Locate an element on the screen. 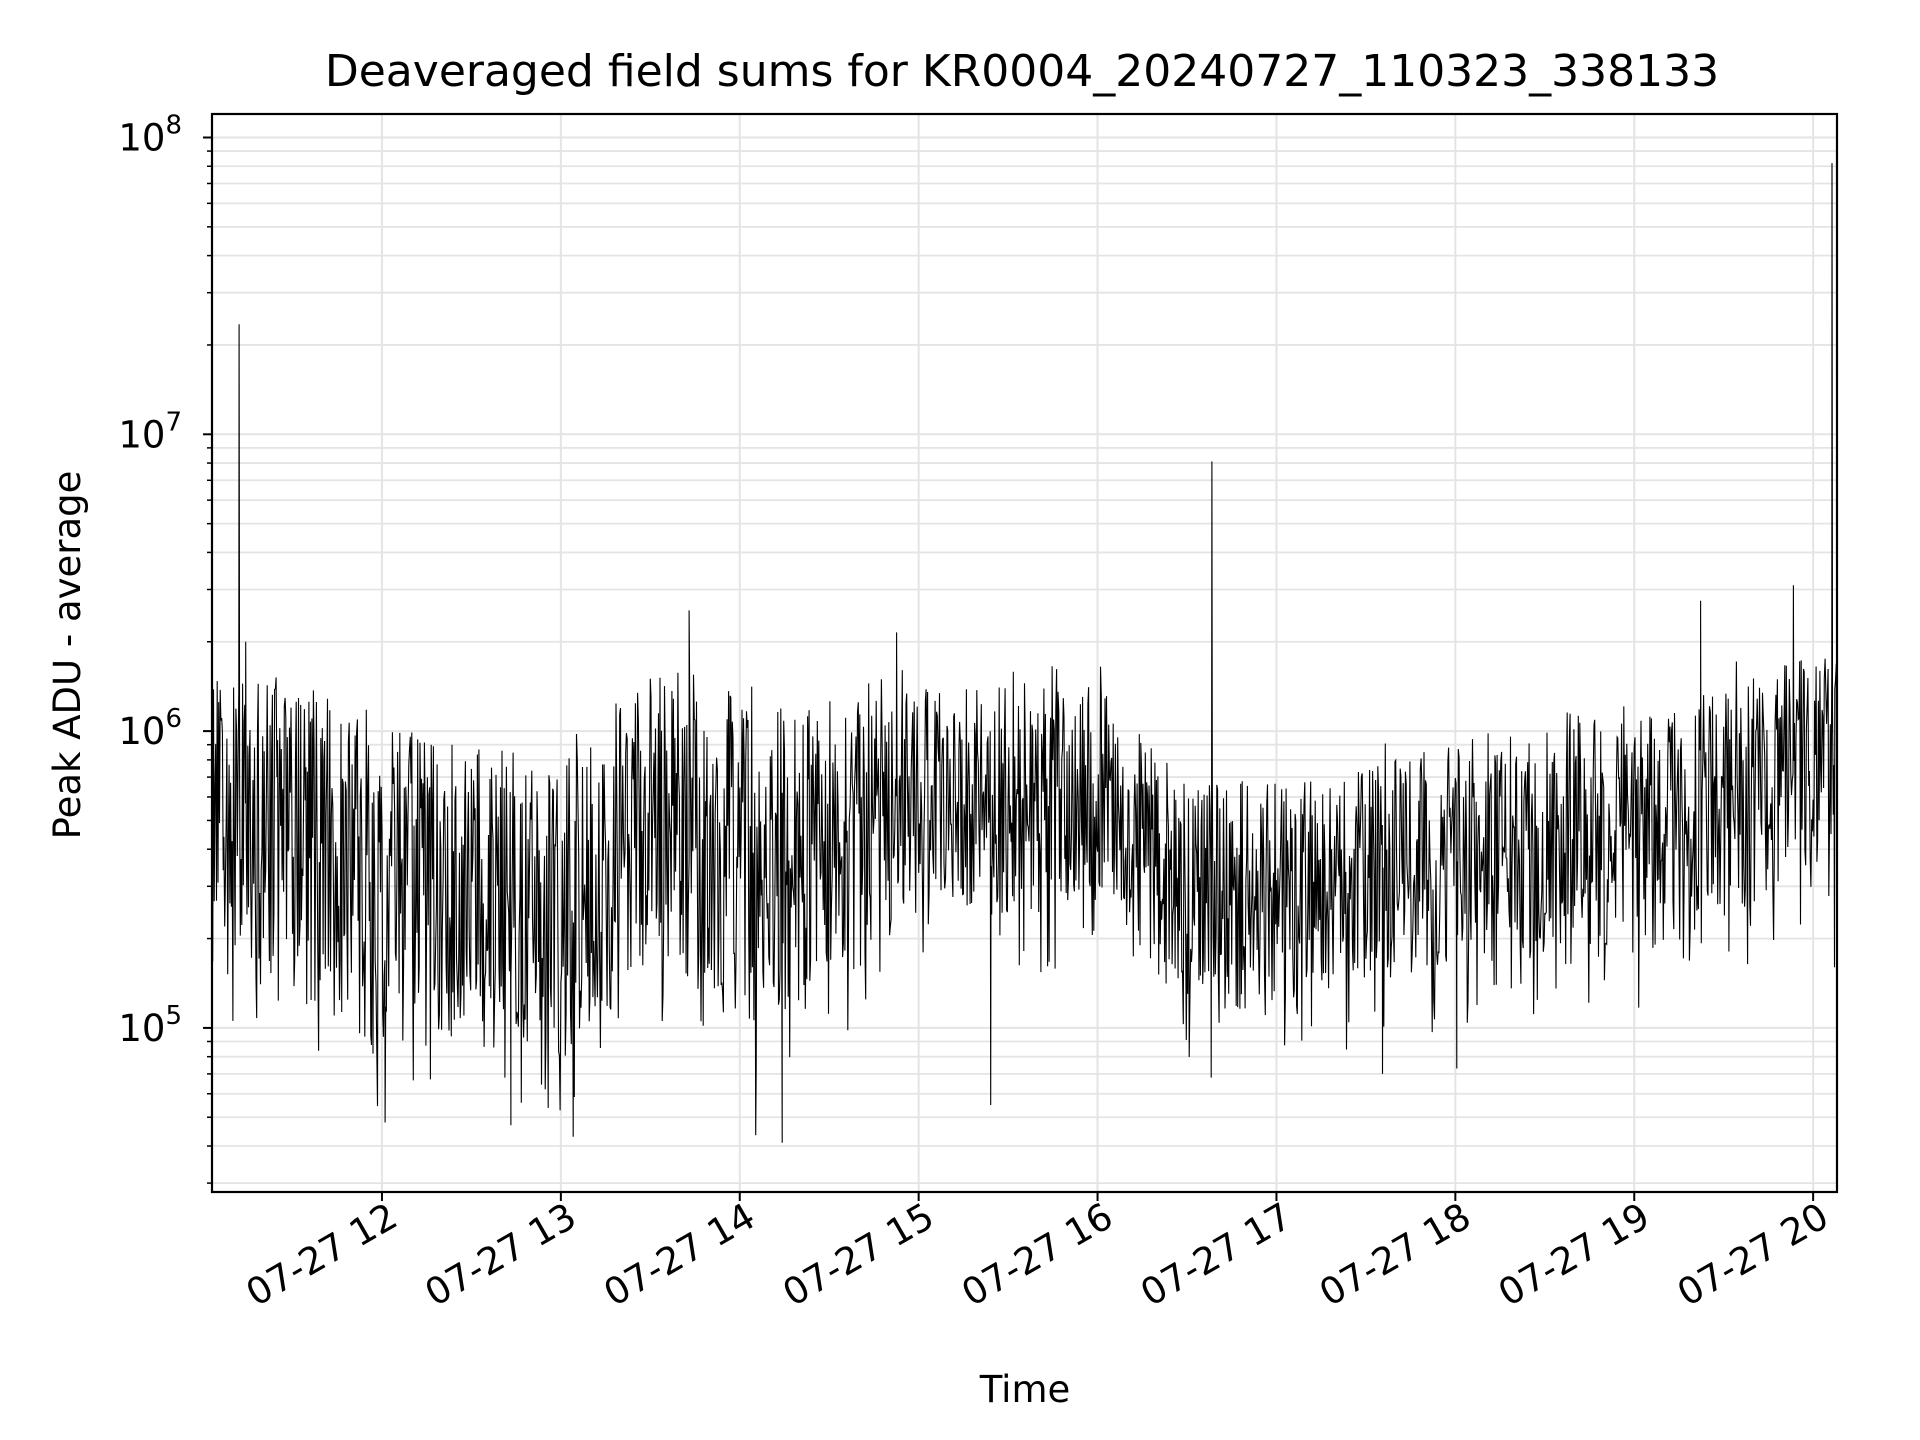 This screenshot has height=1440, width=1920. y-tick-label: 10⁷ is located at coordinates (150, 431).